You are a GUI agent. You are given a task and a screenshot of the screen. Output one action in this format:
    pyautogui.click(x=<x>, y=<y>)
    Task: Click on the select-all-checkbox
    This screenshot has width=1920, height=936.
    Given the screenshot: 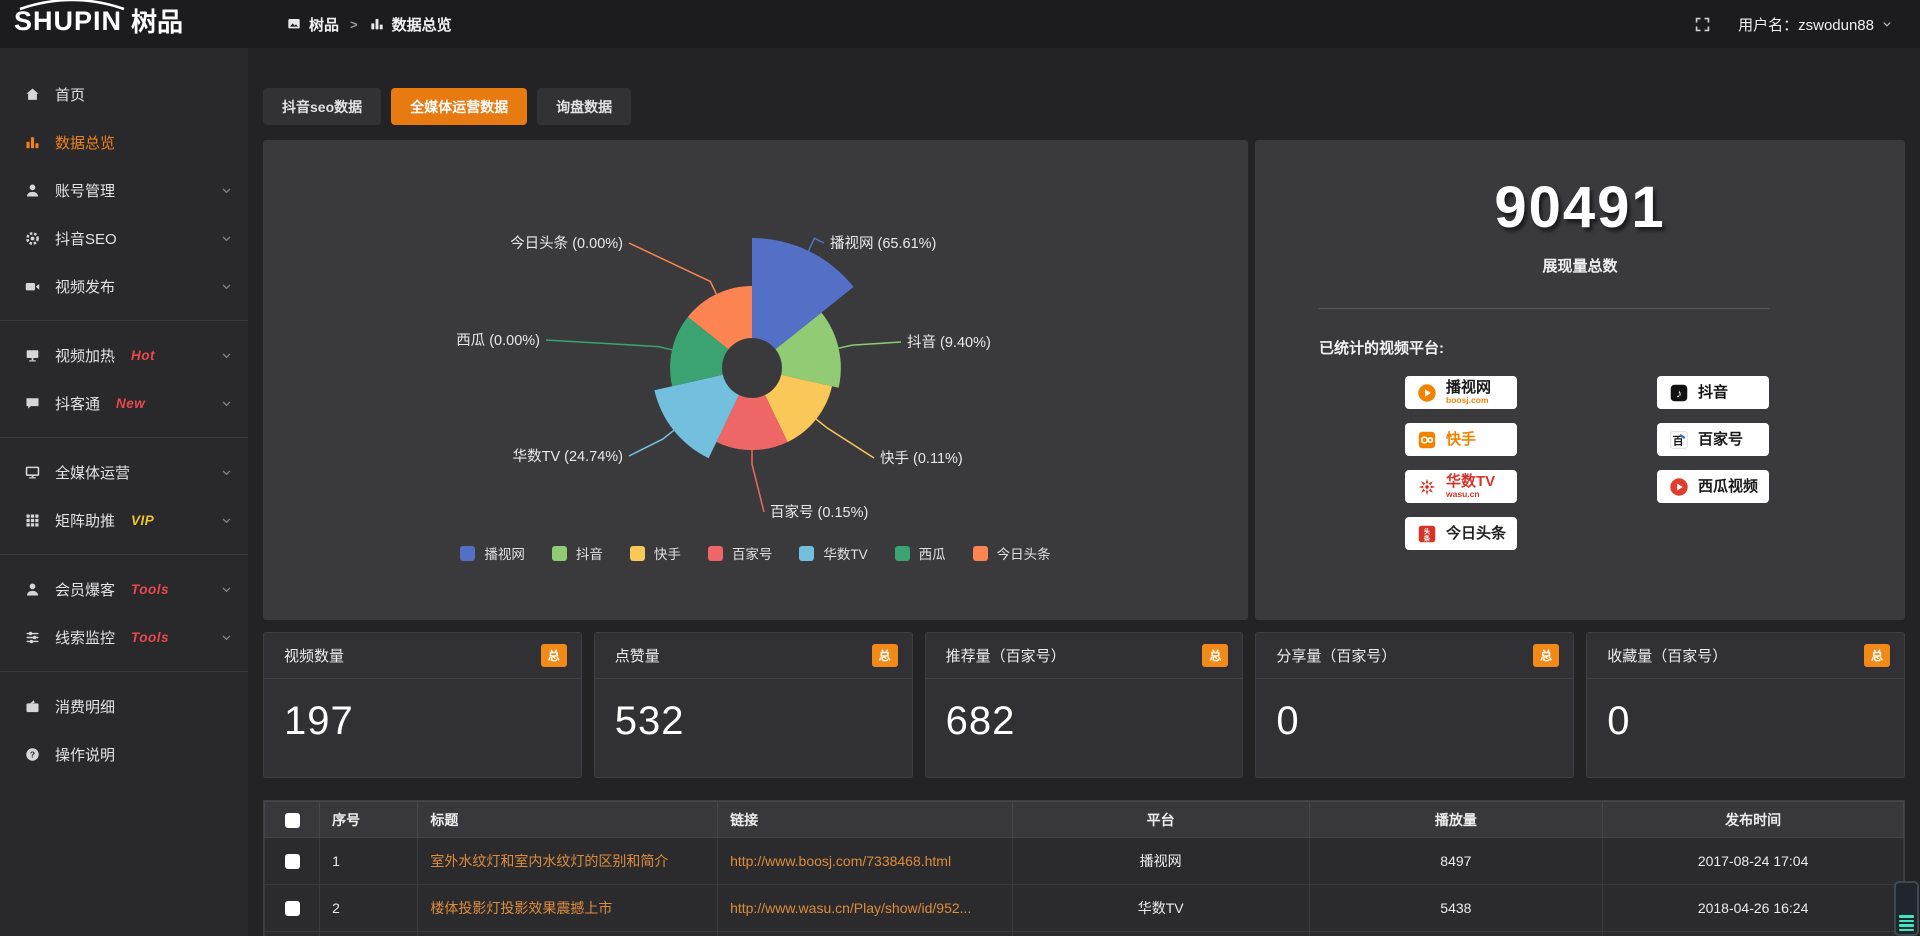 What is the action you would take?
    pyautogui.click(x=292, y=820)
    